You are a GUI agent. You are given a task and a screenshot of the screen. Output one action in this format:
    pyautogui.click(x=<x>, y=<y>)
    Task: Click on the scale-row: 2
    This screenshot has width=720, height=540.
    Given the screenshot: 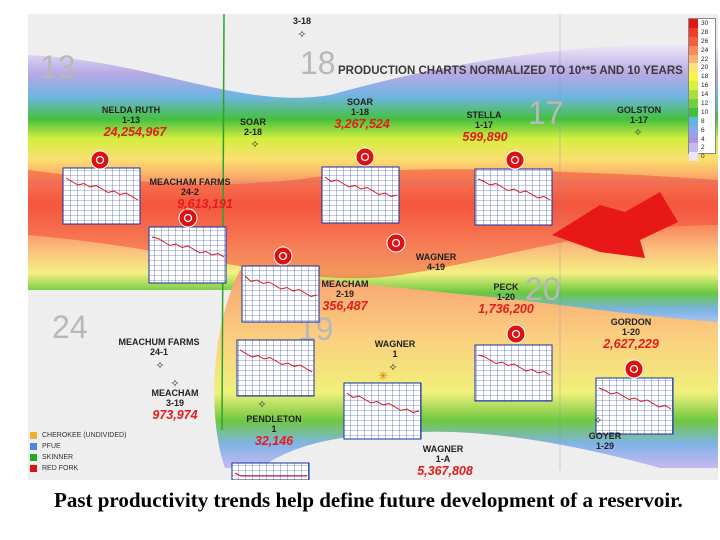 What is the action you would take?
    pyautogui.click(x=702, y=148)
    